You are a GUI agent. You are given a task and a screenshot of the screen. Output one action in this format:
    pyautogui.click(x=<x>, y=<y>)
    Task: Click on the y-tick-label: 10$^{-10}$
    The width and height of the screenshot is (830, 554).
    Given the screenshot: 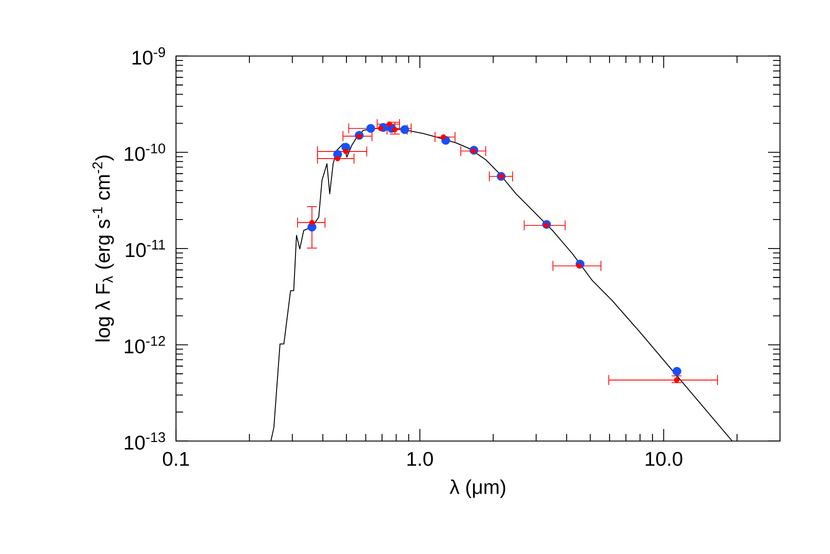 What is the action you would take?
    pyautogui.click(x=145, y=152)
    